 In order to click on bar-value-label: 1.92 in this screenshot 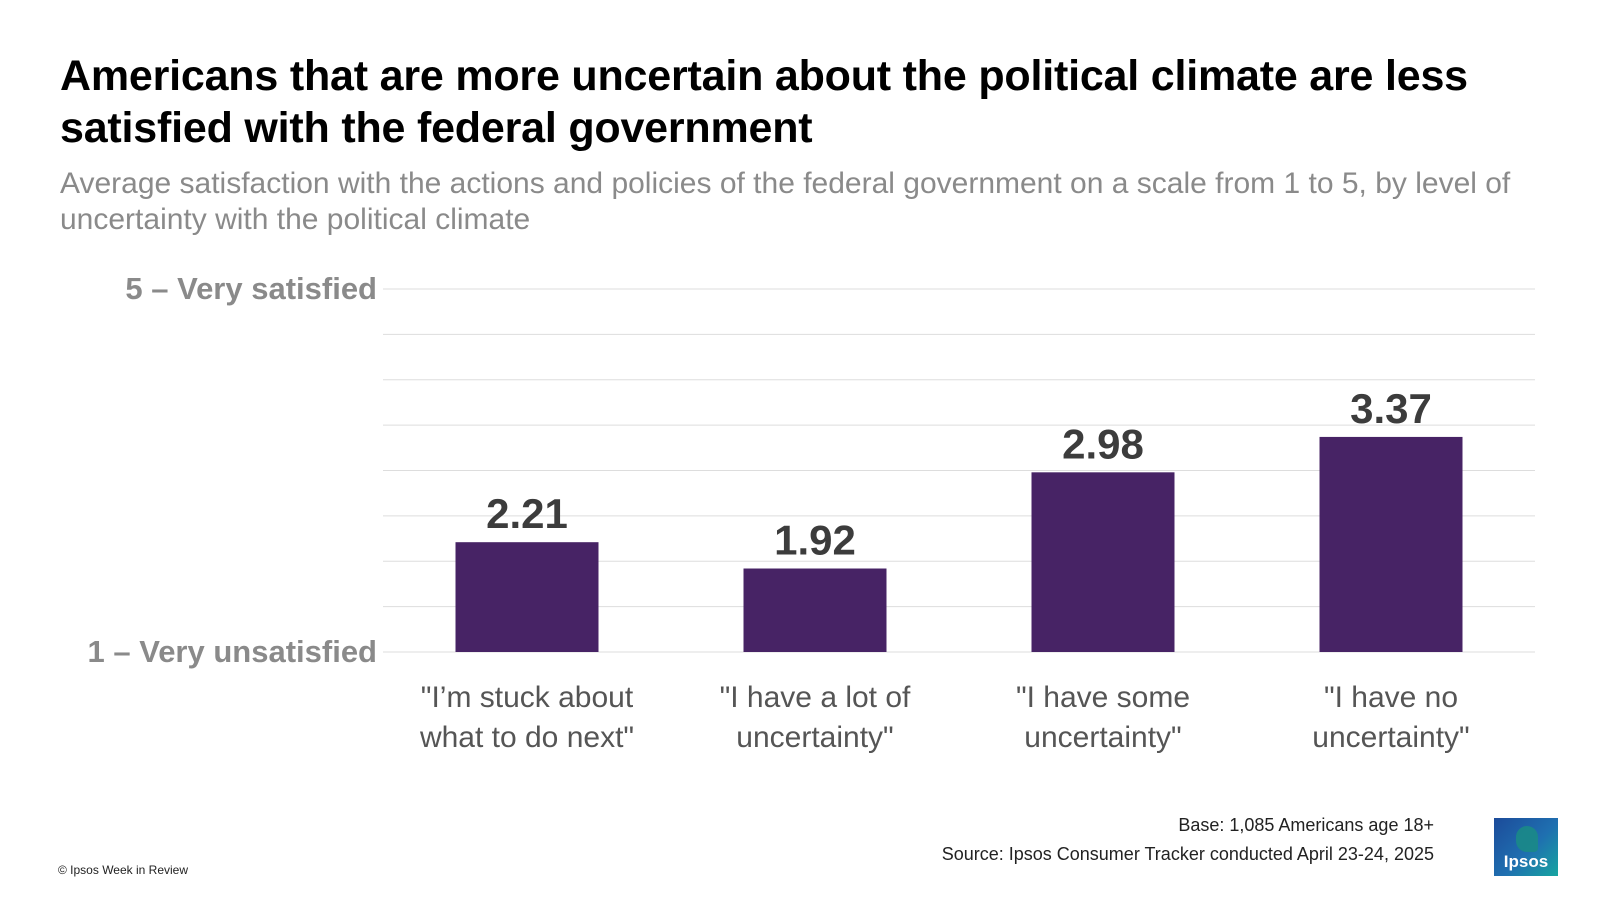, I will do `click(815, 540)`.